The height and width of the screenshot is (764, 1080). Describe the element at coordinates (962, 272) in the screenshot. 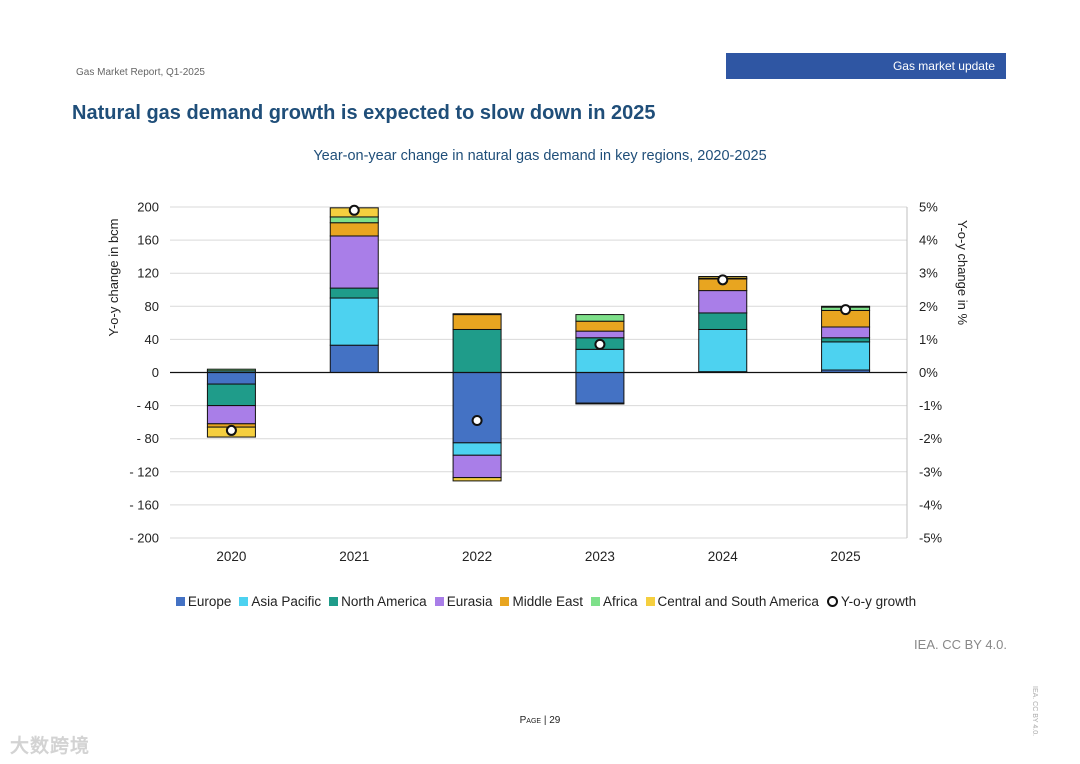

I see `y-right-axis-label: Y-o-y change in %` at that location.